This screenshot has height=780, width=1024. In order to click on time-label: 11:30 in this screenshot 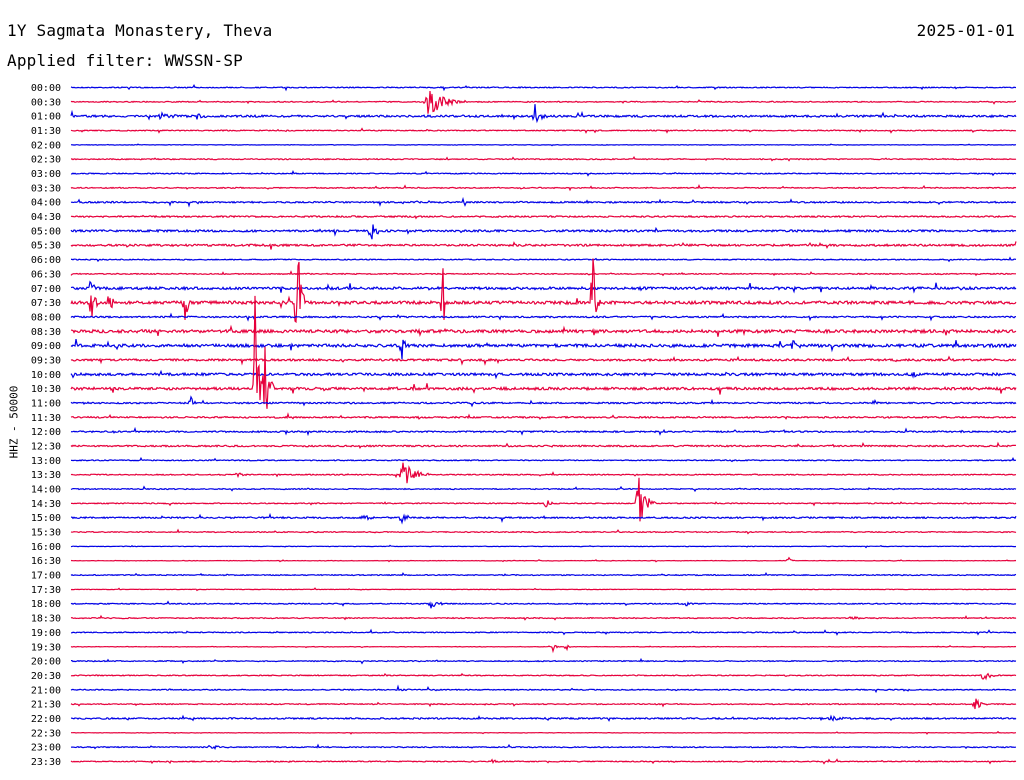, I will do `click(46, 418)`.